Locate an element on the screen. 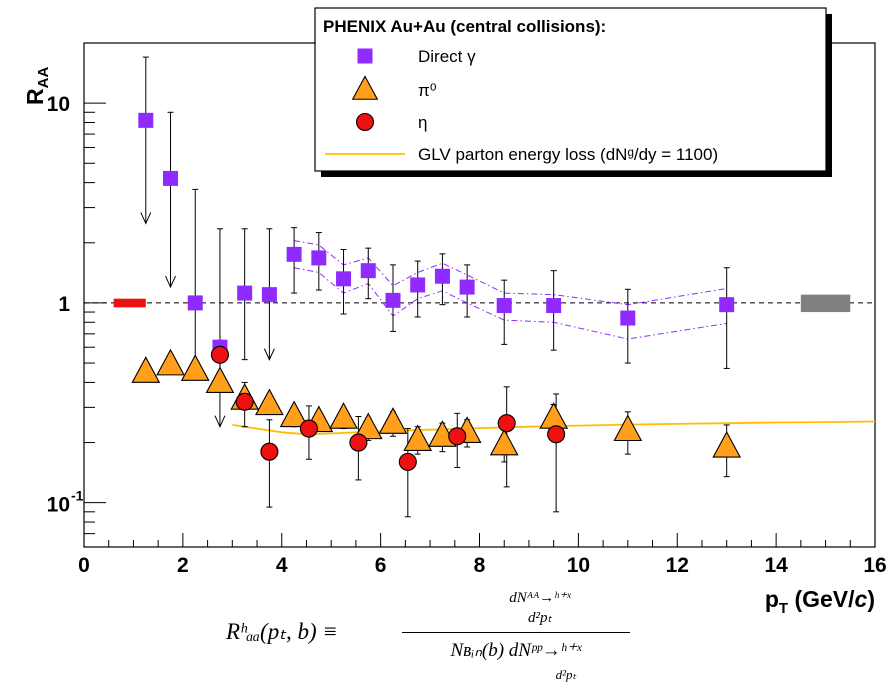 Image resolution: width=892 pixels, height=698 pixels. formula-numerator: dNᴬᴬ→ʰ⁺ˣ is located at coordinates (540, 598).